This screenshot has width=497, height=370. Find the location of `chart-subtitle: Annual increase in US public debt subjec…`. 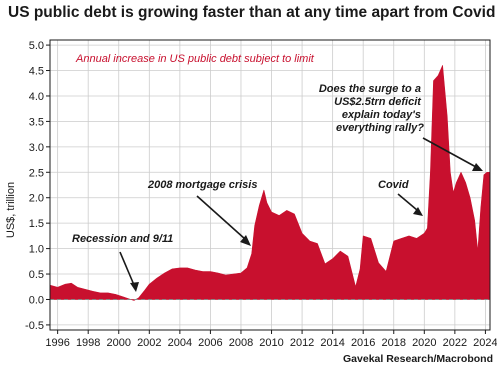

chart-subtitle: Annual increase in US public debt subjec… is located at coordinates (195, 59).